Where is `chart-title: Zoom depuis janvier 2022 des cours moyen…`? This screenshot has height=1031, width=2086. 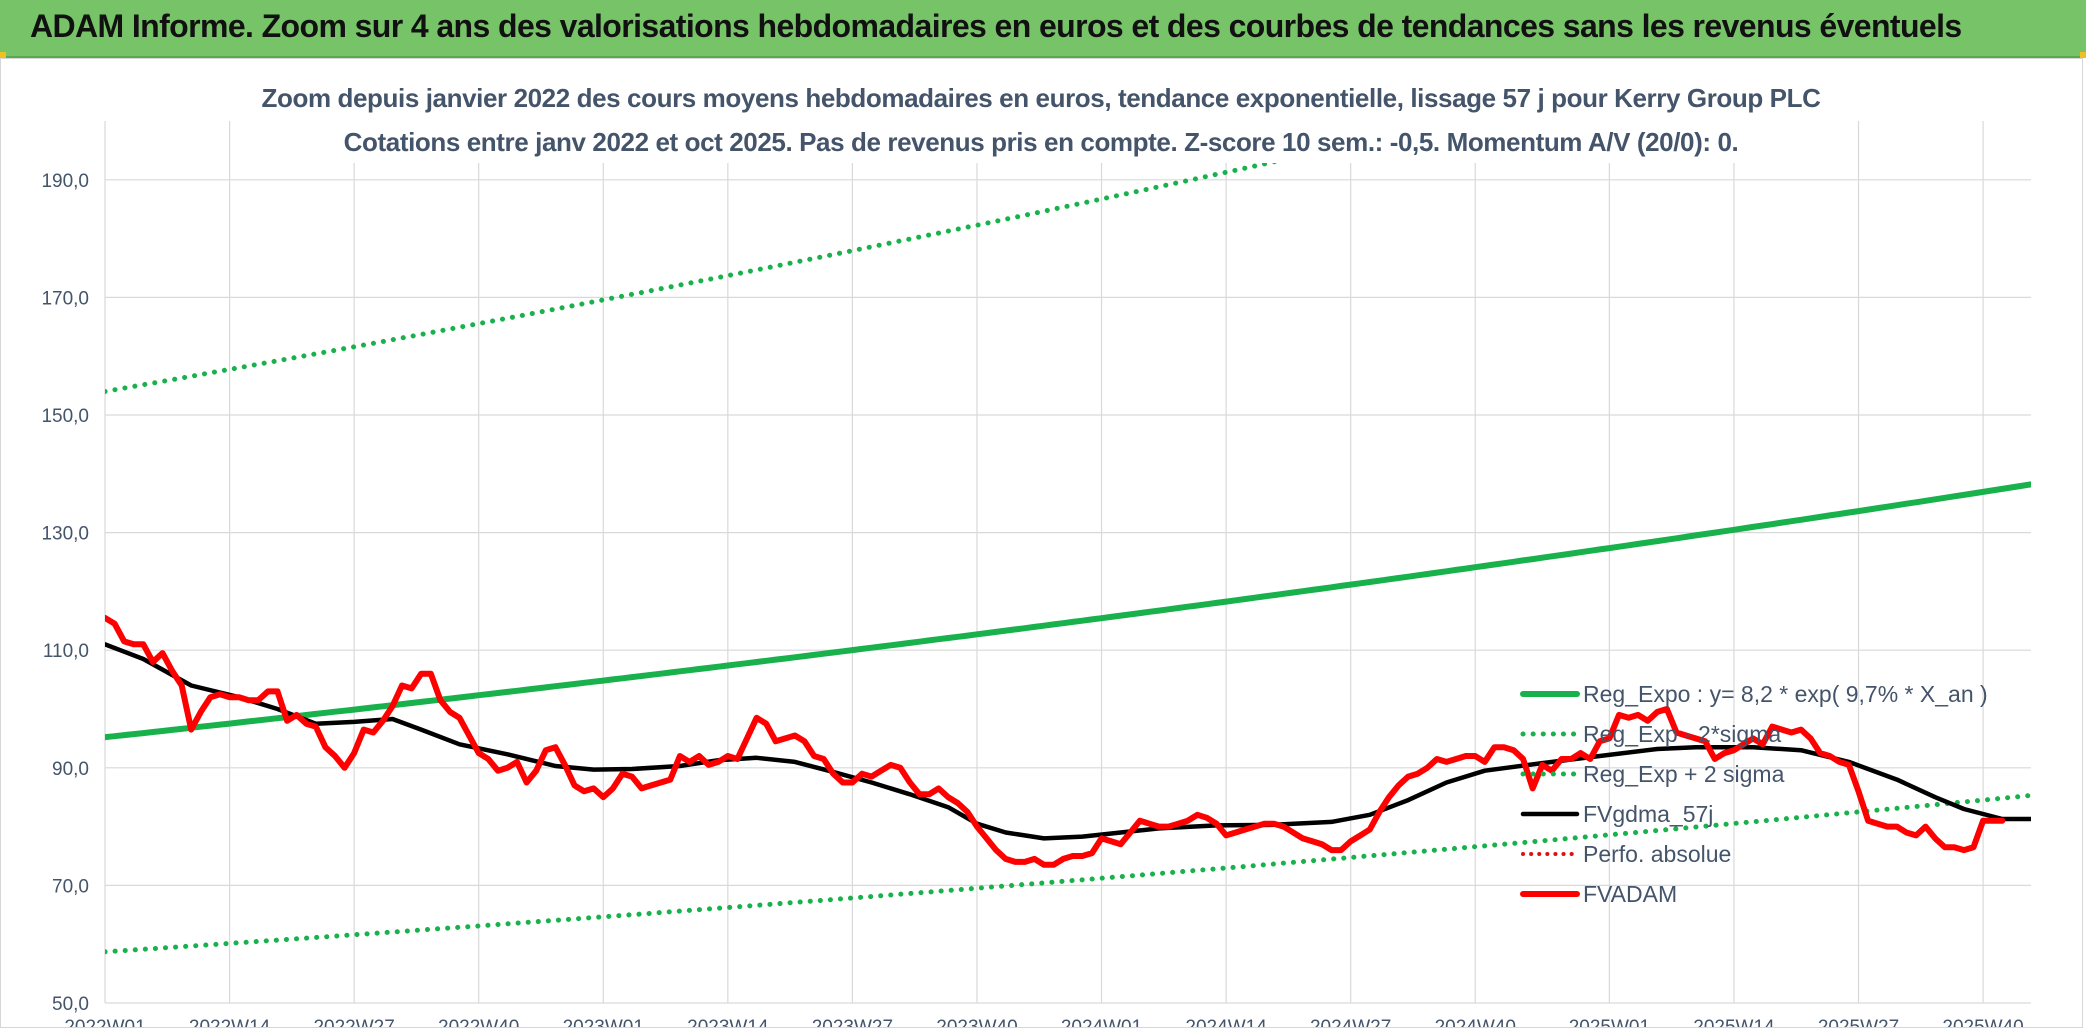 chart-title: Zoom depuis janvier 2022 des cours moyen… is located at coordinates (1042, 98).